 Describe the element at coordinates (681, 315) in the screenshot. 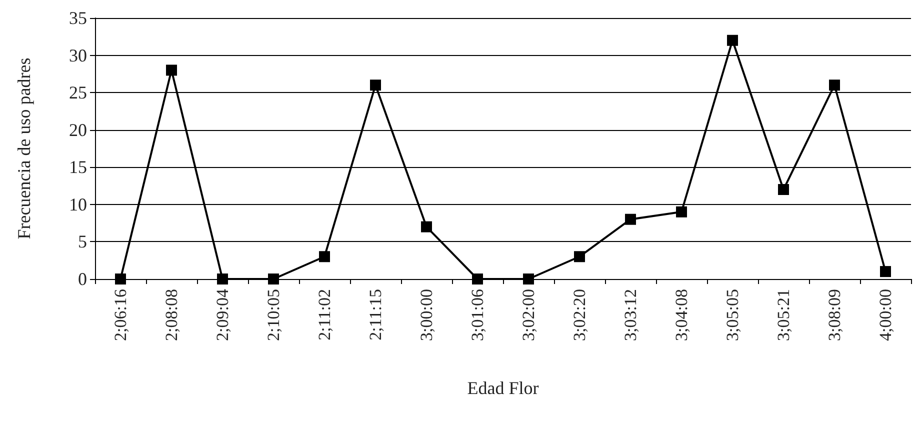

I see `x-tick-label: 3;04:08` at that location.